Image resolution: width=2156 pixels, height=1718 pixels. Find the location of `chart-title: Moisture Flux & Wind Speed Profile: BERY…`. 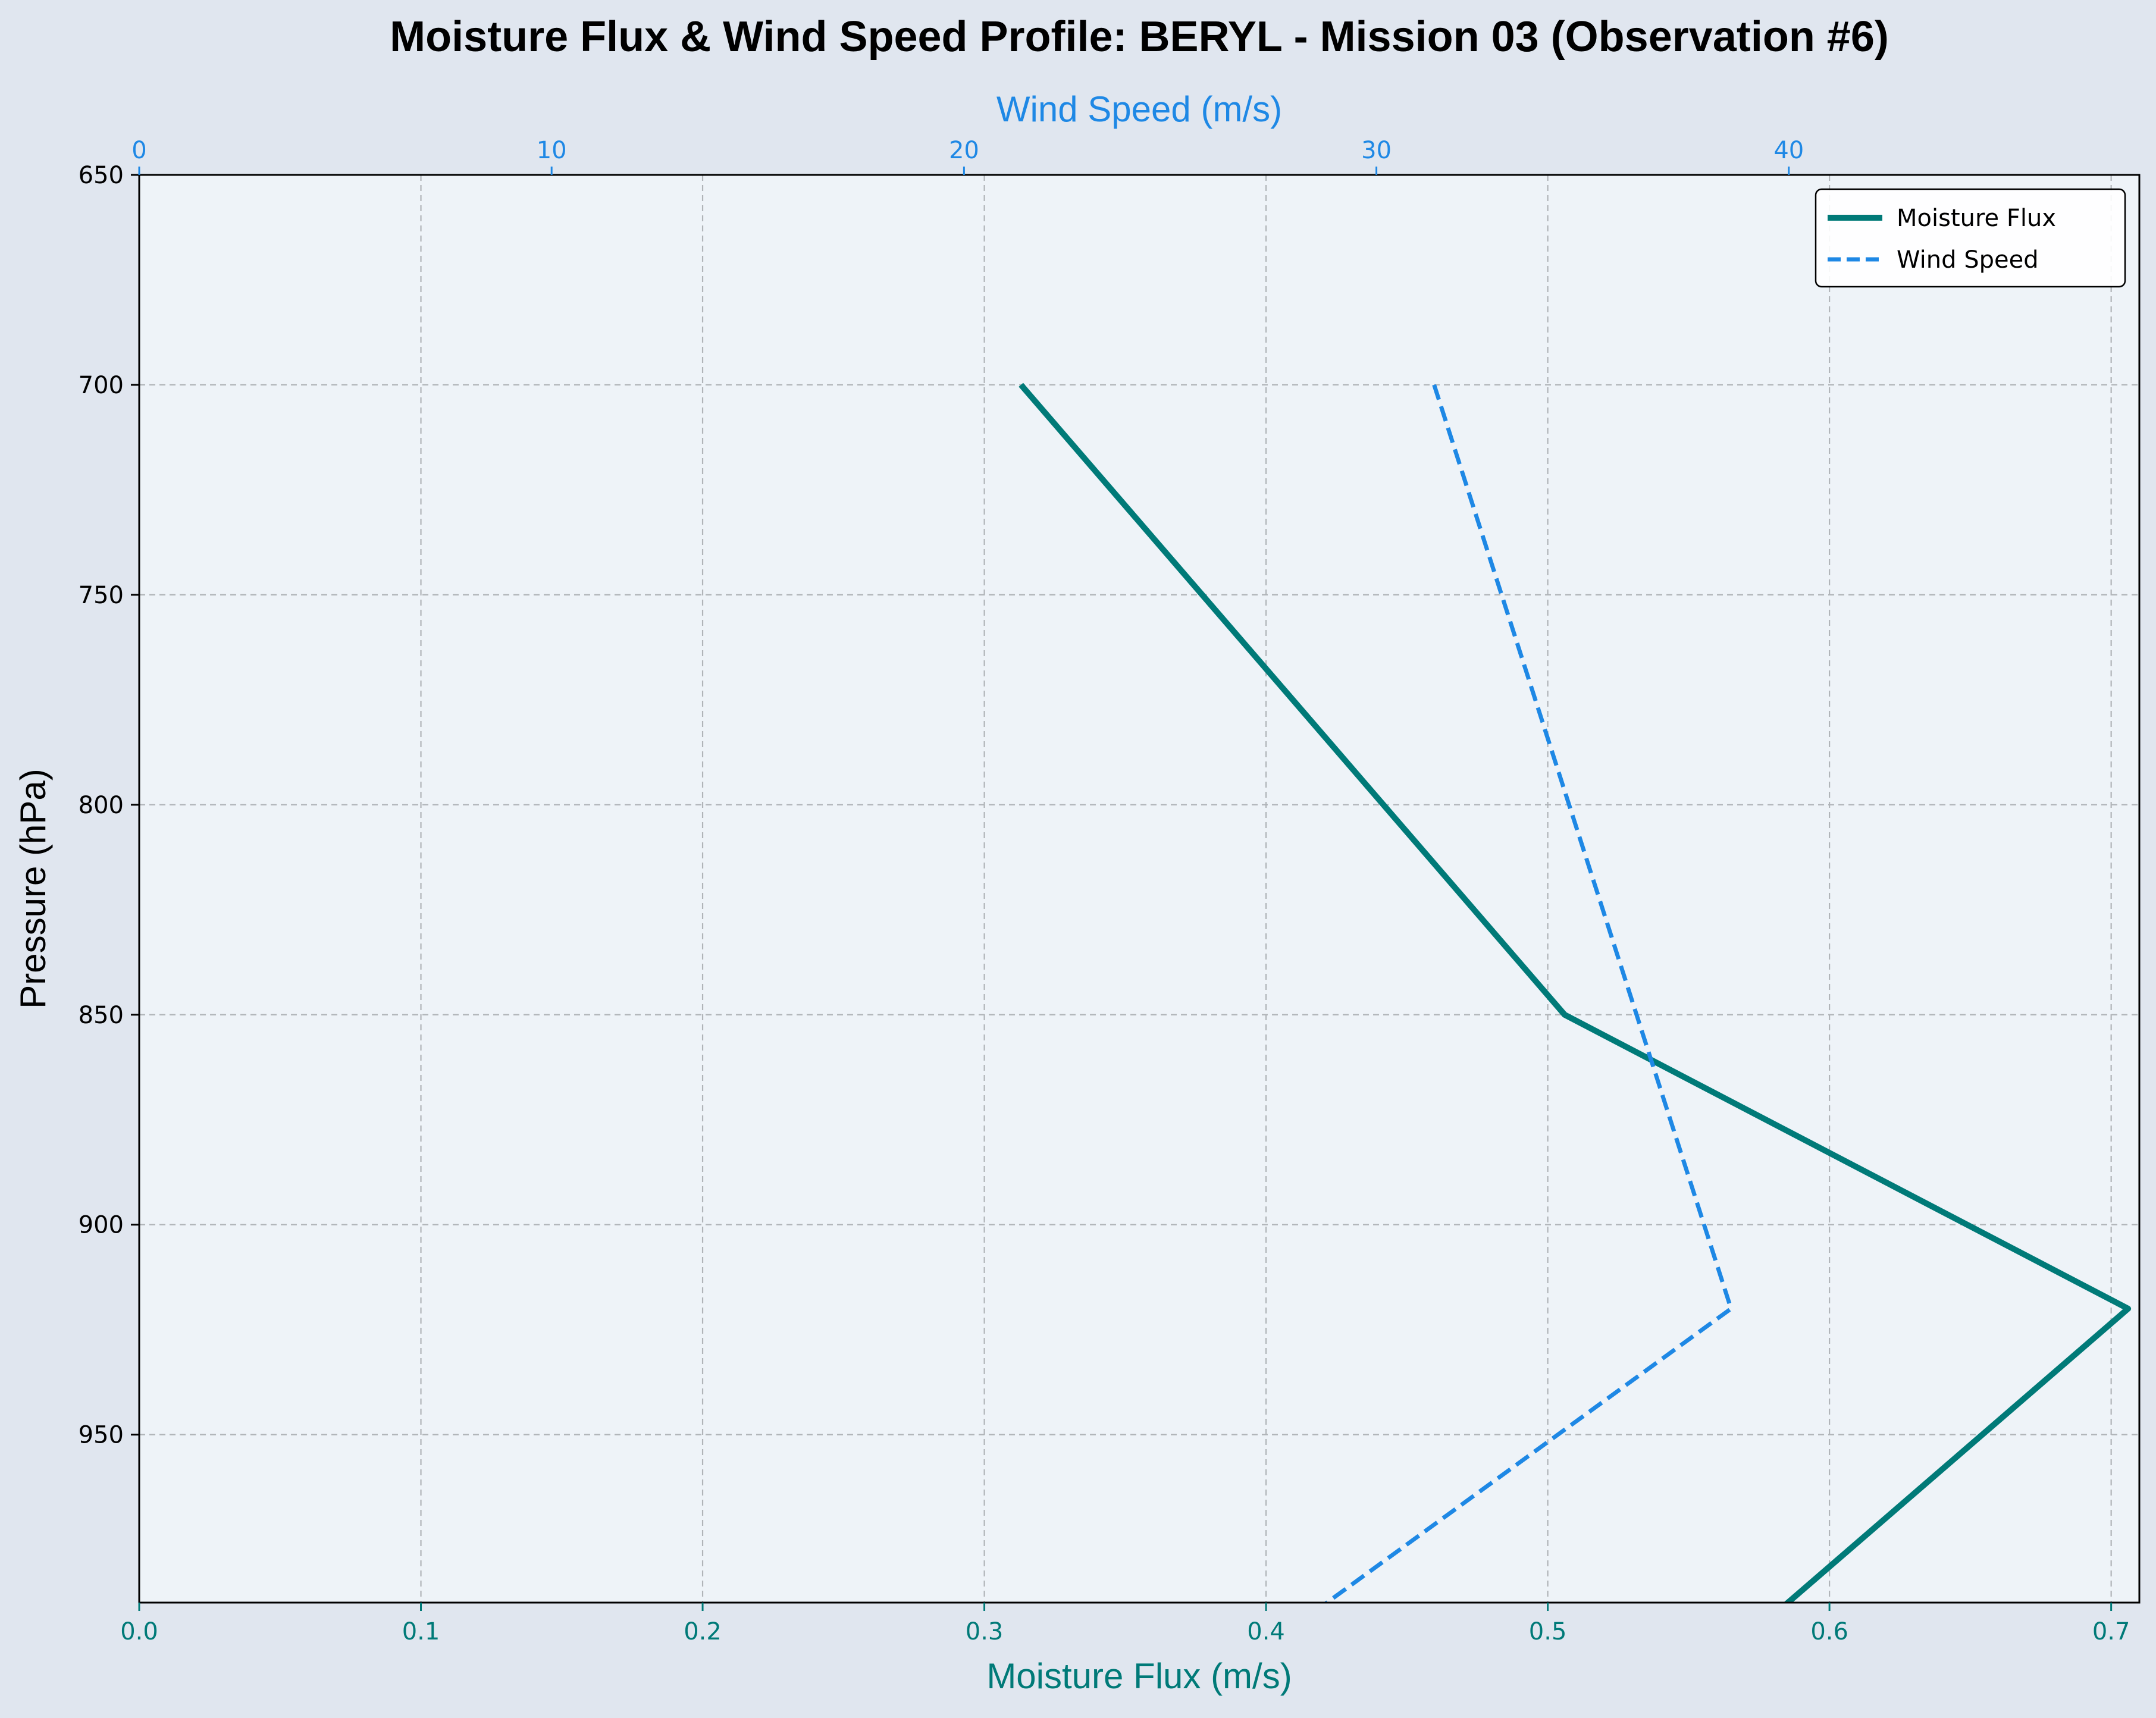

chart-title: Moisture Flux & Wind Speed Profile: BERY… is located at coordinates (1139, 37).